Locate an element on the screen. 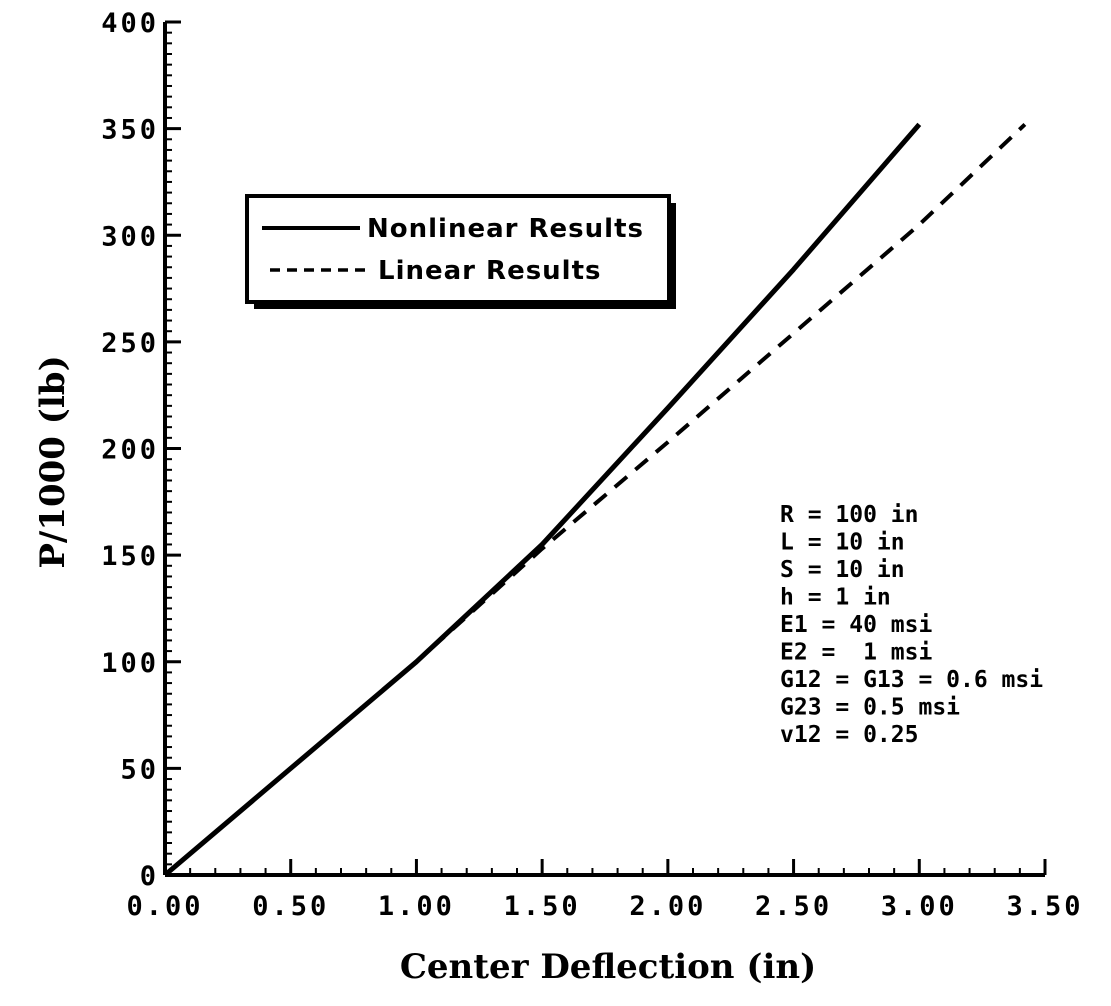 Image resolution: width=1111 pixels, height=1006 pixels. y-tick-label: 250 is located at coordinates (130, 343).